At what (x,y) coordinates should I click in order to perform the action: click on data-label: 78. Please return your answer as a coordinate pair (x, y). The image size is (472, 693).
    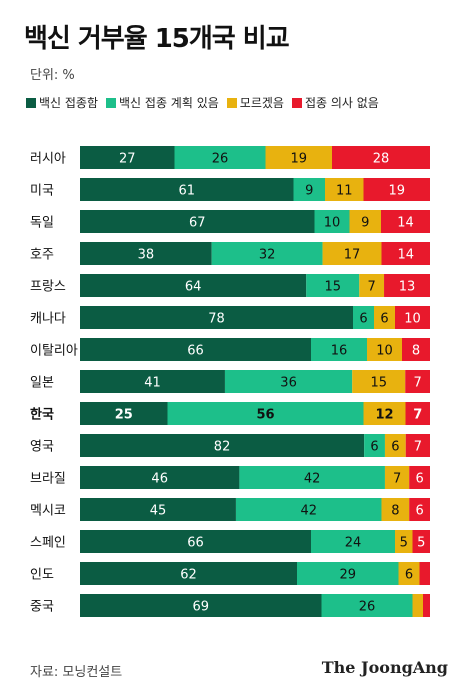
    Looking at the image, I should click on (216, 319).